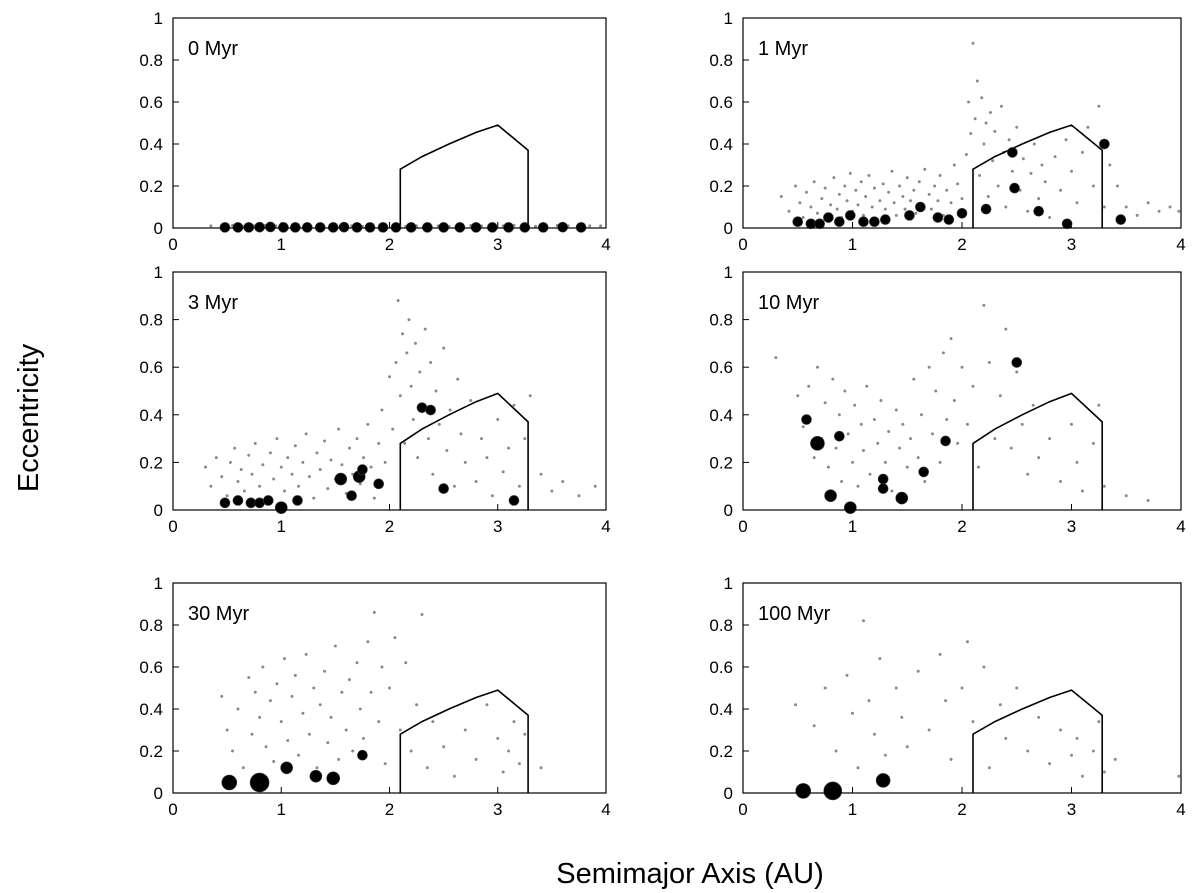  I want to click on y-tick-label: 0.4, so click(721, 709).